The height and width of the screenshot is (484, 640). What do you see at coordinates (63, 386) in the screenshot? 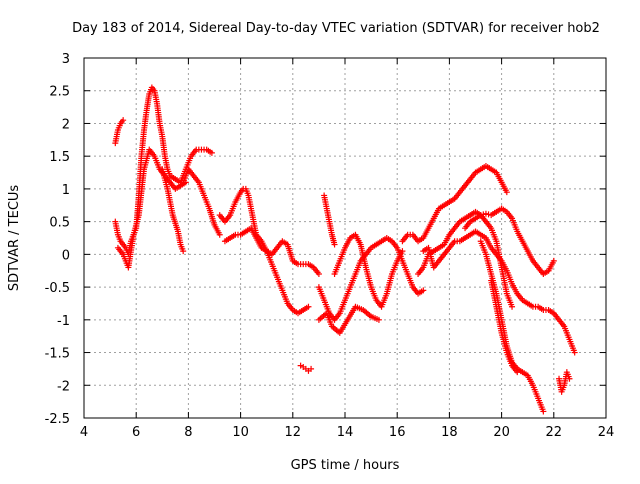
I see `y-tick-label: -2` at bounding box center [63, 386].